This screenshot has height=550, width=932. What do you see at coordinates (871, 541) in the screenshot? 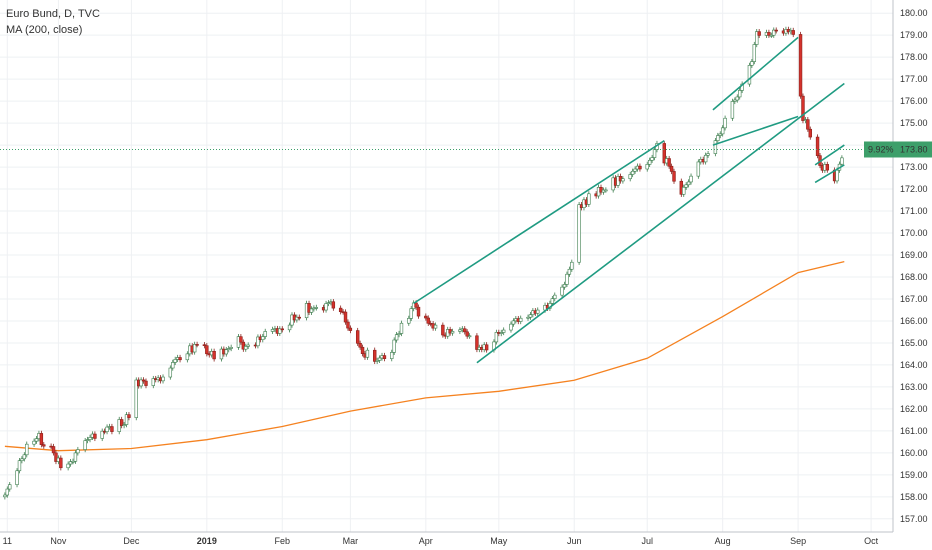
I see `time-tick-label: Oct` at bounding box center [871, 541].